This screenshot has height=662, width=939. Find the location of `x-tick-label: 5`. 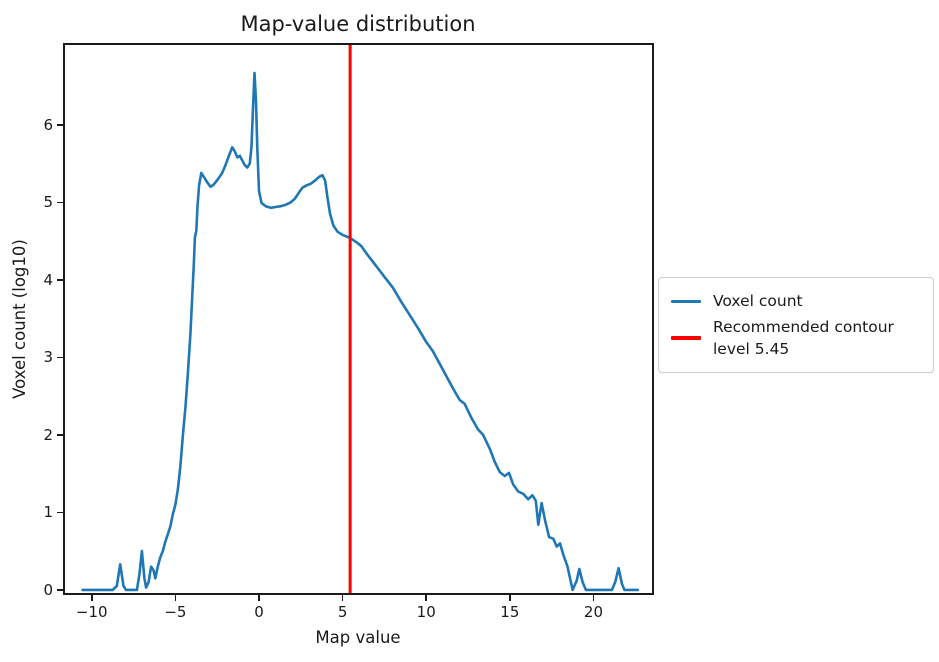

x-tick-label: 5 is located at coordinates (342, 612).